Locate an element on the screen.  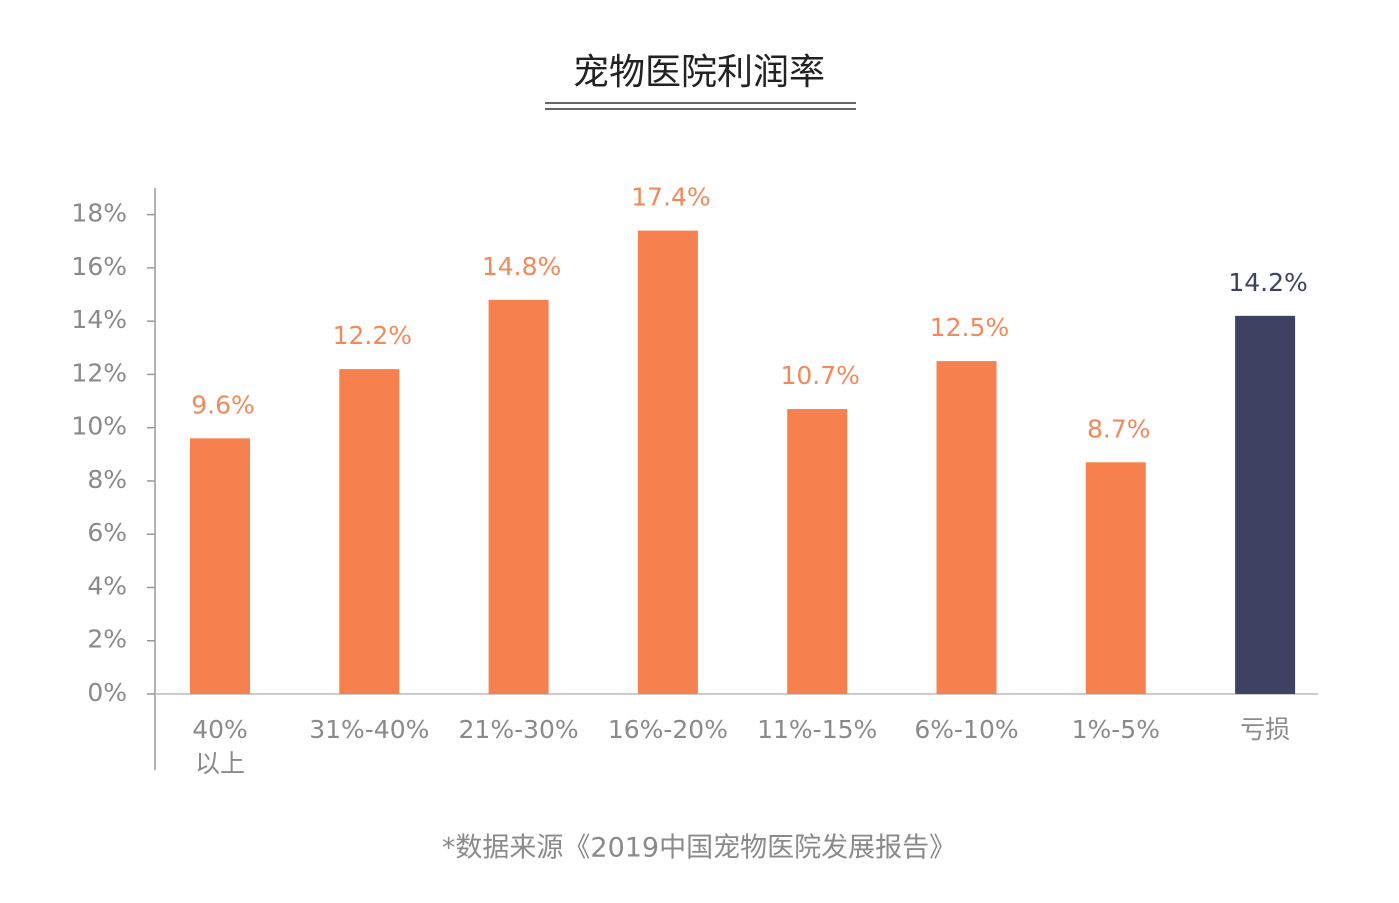
chart-title: 宠物医院利润率 is located at coordinates (699, 72).